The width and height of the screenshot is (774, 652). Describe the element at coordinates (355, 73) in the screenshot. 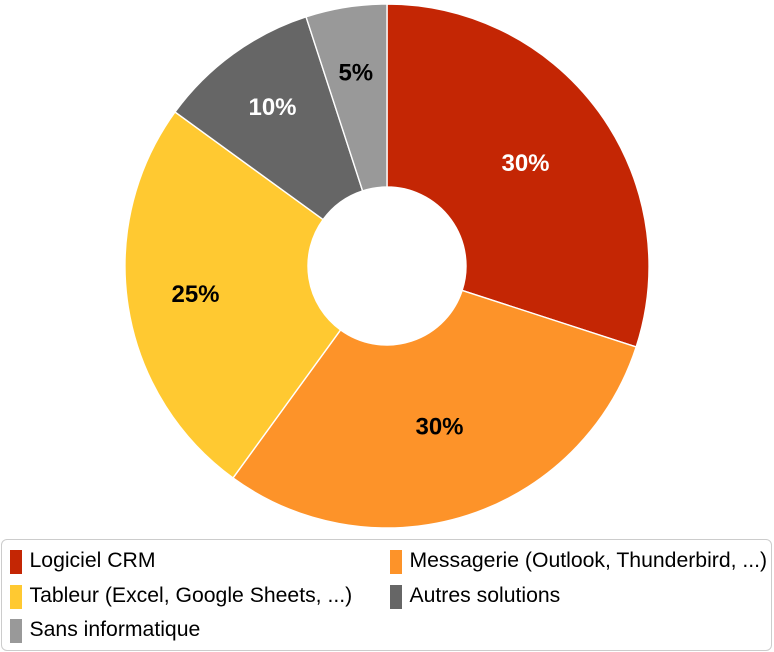

I see `svg-text: 5%` at that location.